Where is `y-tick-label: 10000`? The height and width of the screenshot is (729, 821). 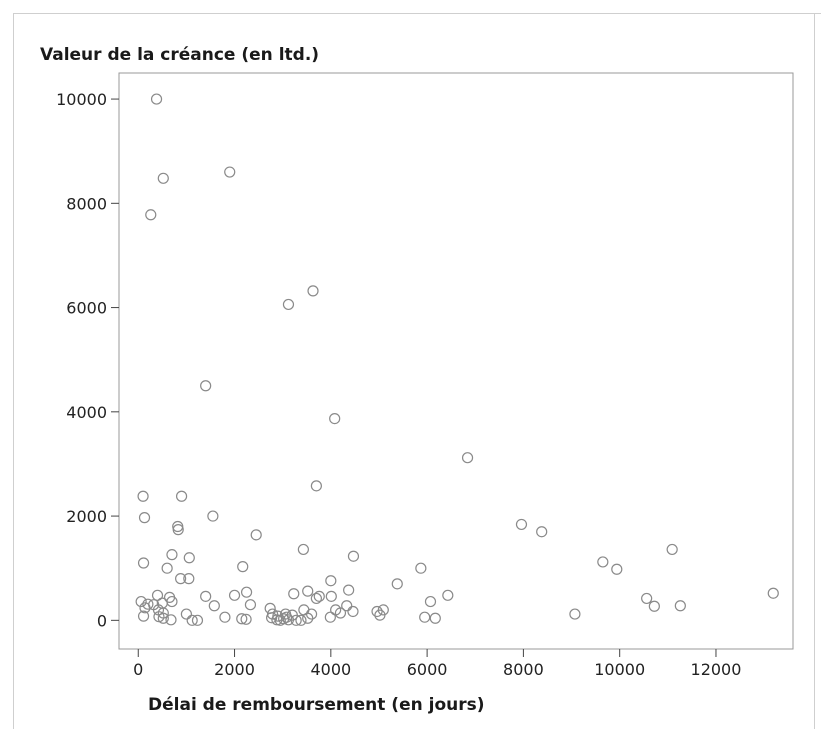
y-tick-label: 10000 is located at coordinates (81, 99).